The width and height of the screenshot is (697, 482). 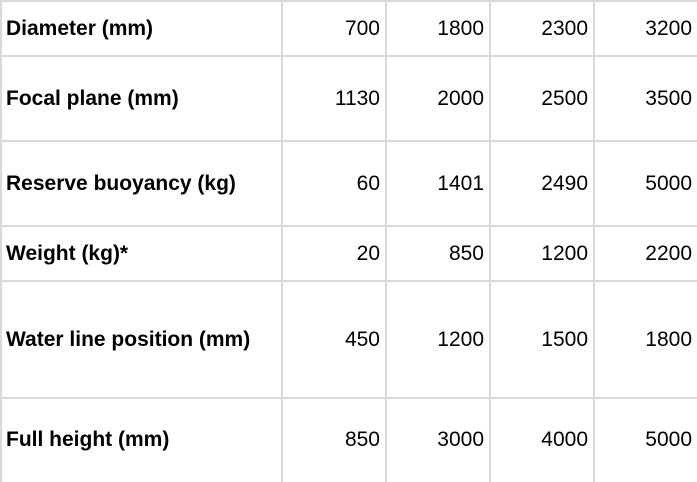 What do you see at coordinates (141, 439) in the screenshot?
I see `row-label: Full height (mm)` at bounding box center [141, 439].